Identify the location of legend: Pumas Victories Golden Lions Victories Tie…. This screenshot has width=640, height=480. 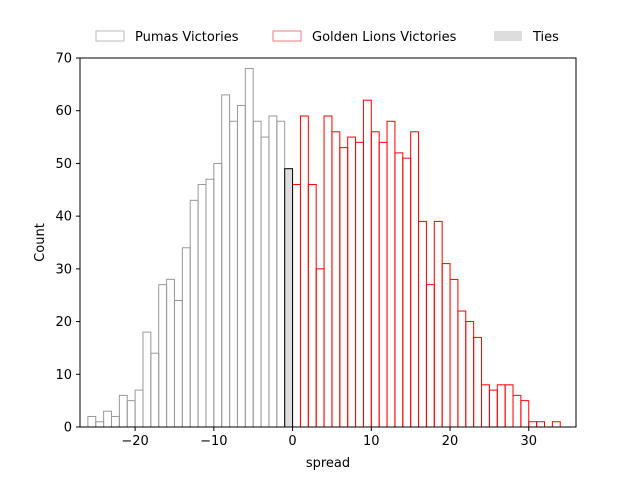
(327, 37).